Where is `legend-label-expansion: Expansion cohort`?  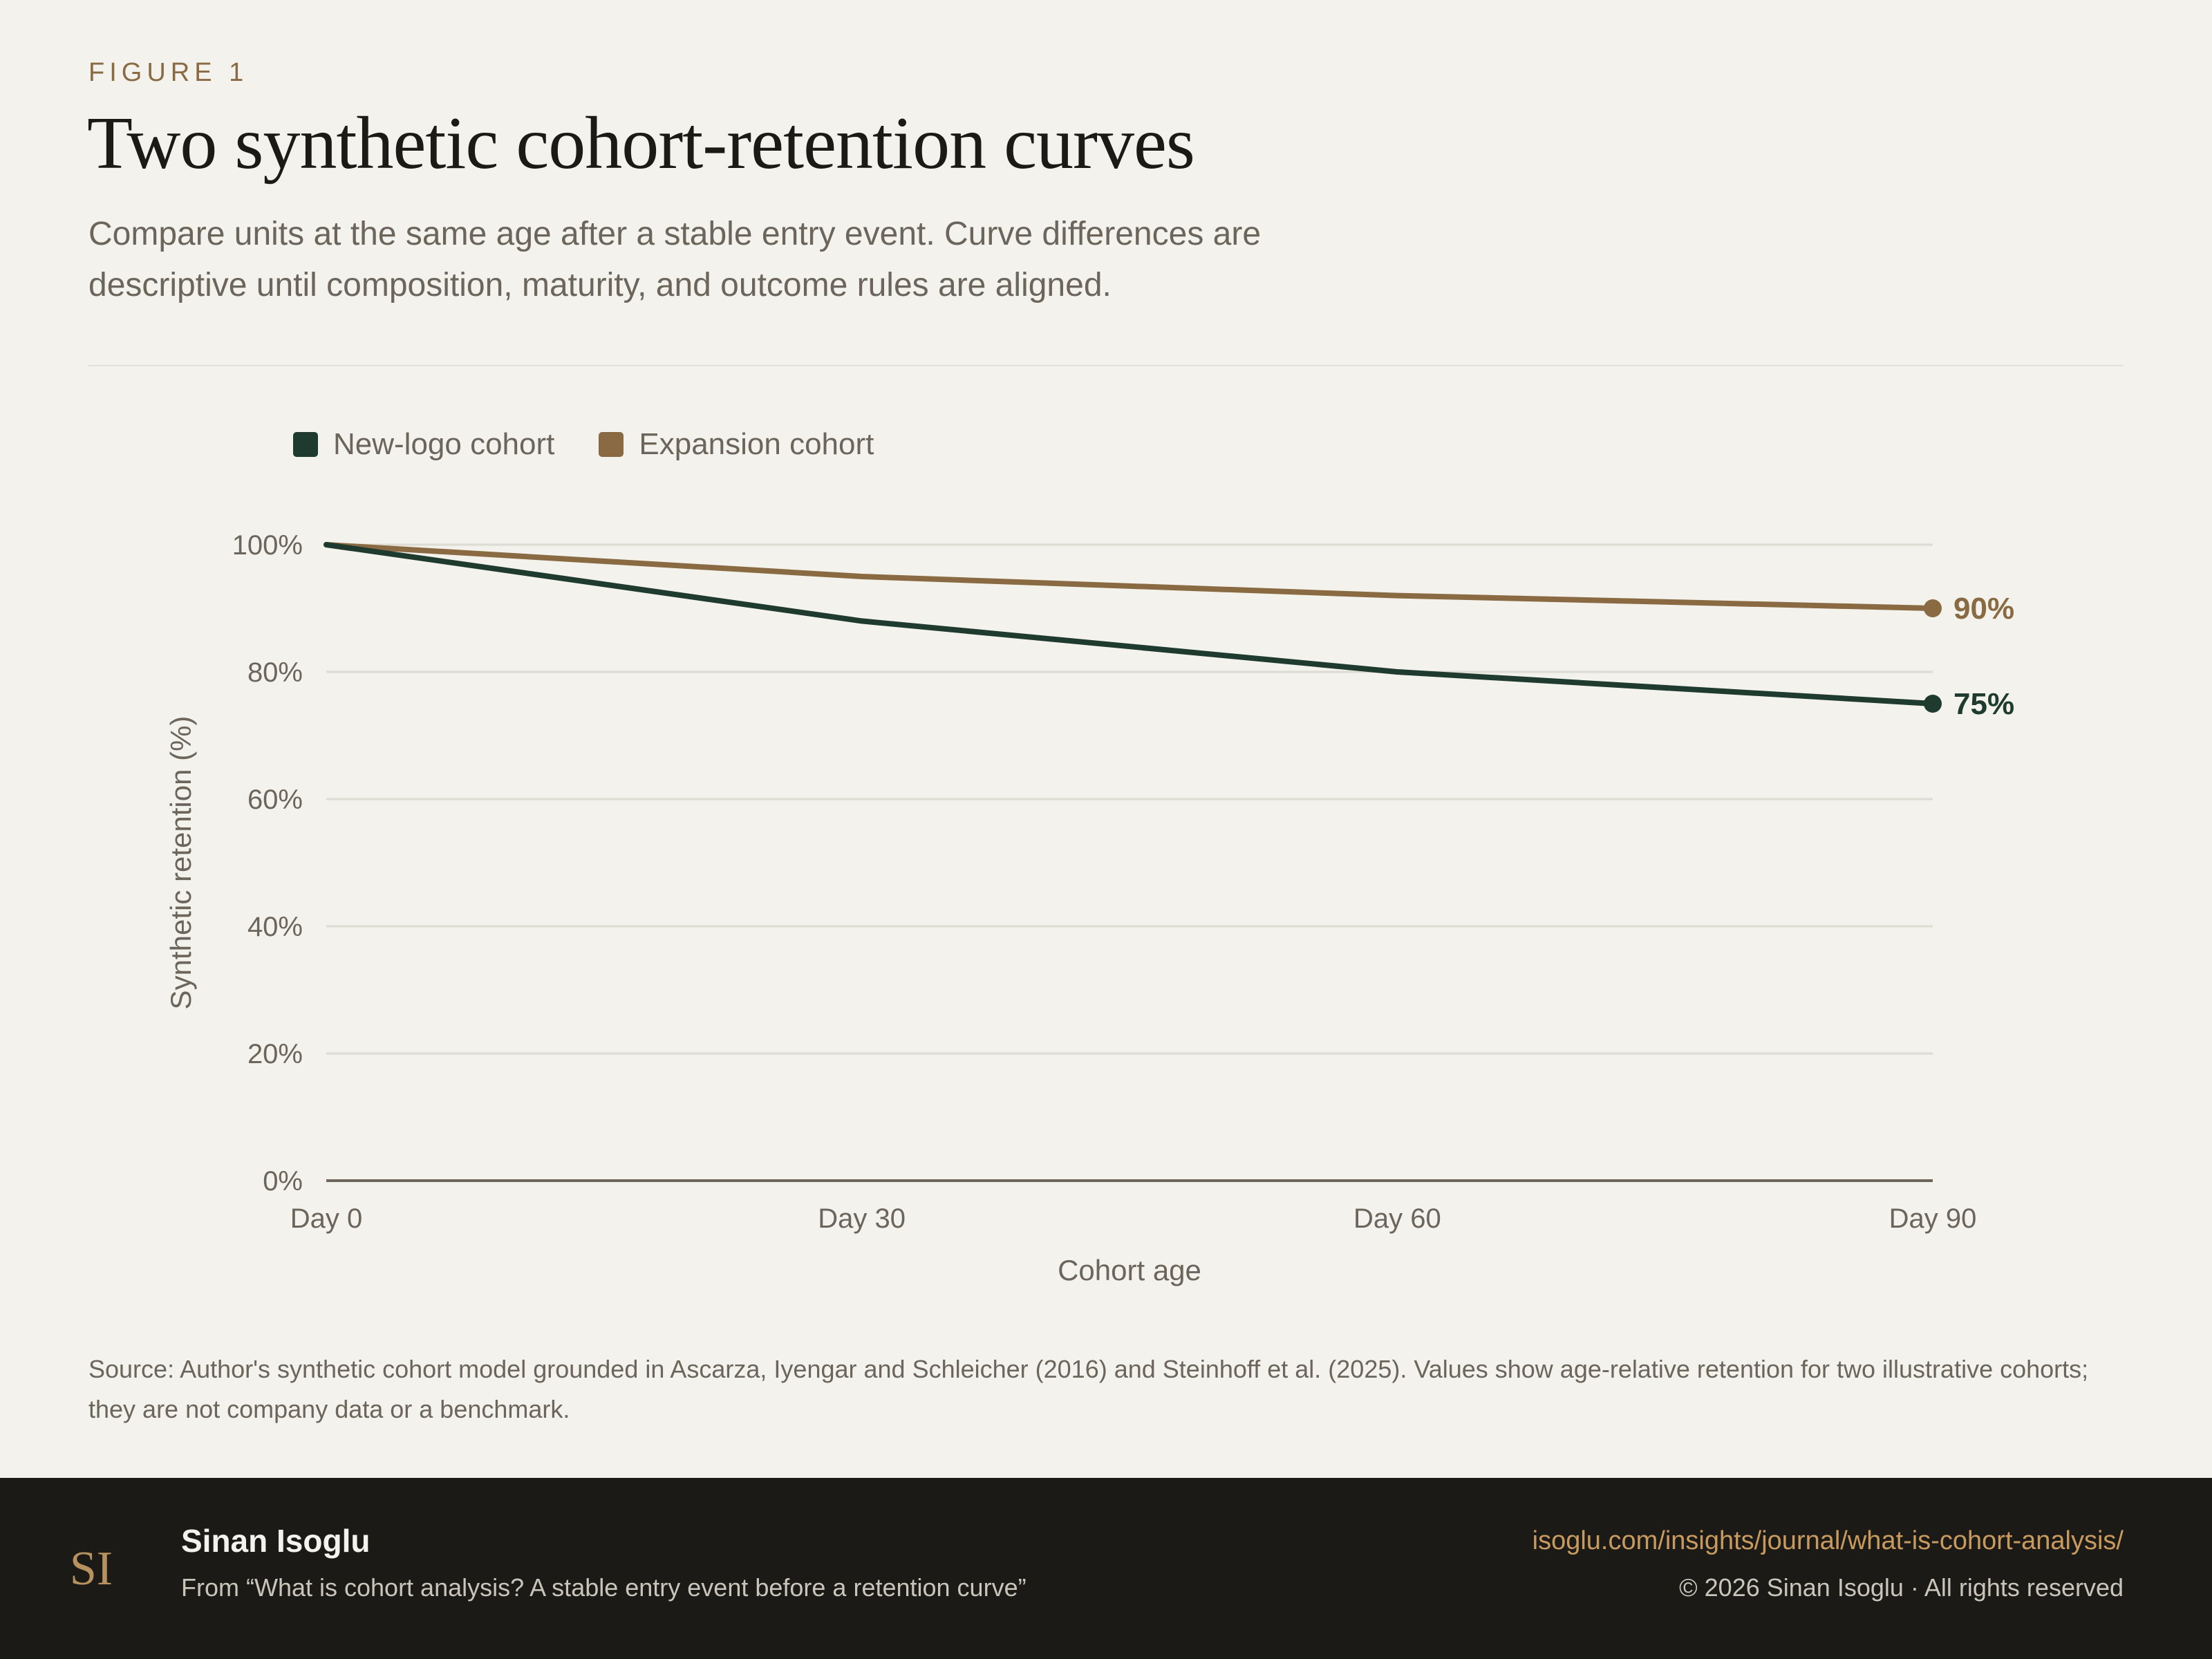
legend-label-expansion: Expansion cohort is located at coordinates (756, 444).